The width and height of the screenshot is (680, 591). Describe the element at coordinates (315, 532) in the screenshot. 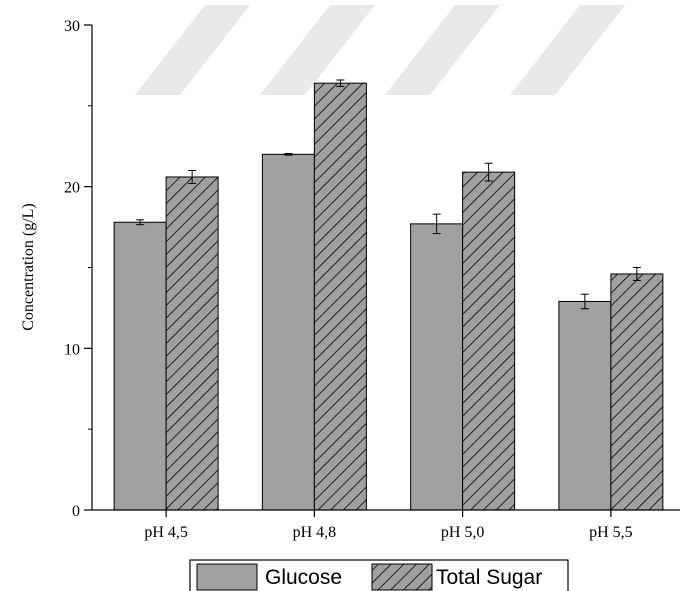

I see `x-tick-label: pH 4,8` at that location.